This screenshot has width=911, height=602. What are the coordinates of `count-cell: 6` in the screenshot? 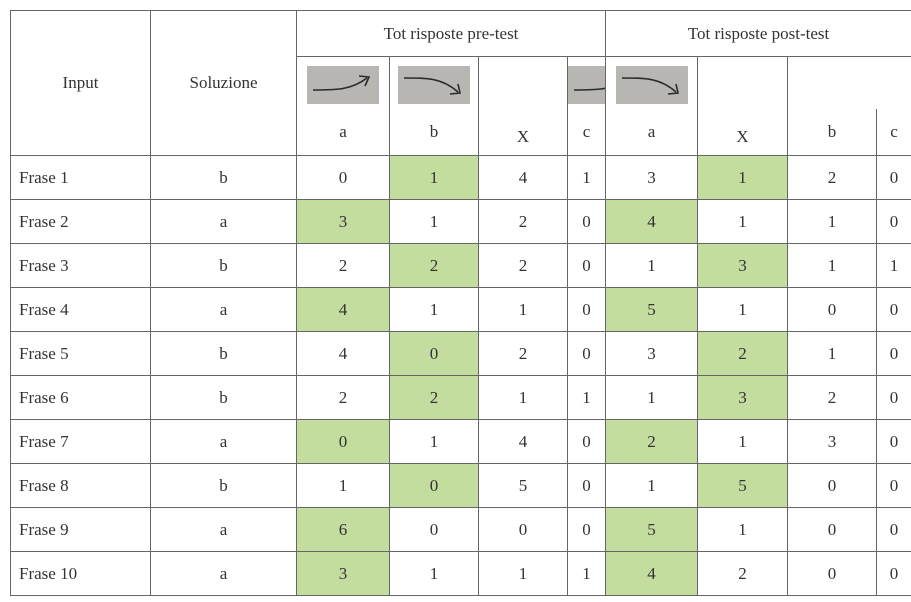 It's located at (343, 529).